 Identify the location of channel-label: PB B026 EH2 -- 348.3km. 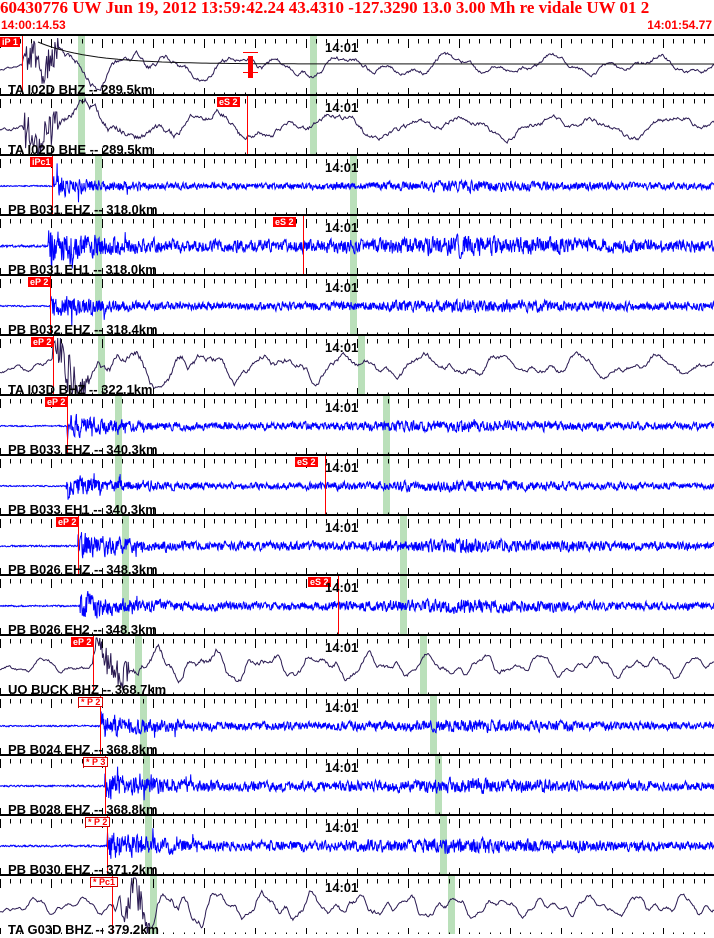
(82, 628).